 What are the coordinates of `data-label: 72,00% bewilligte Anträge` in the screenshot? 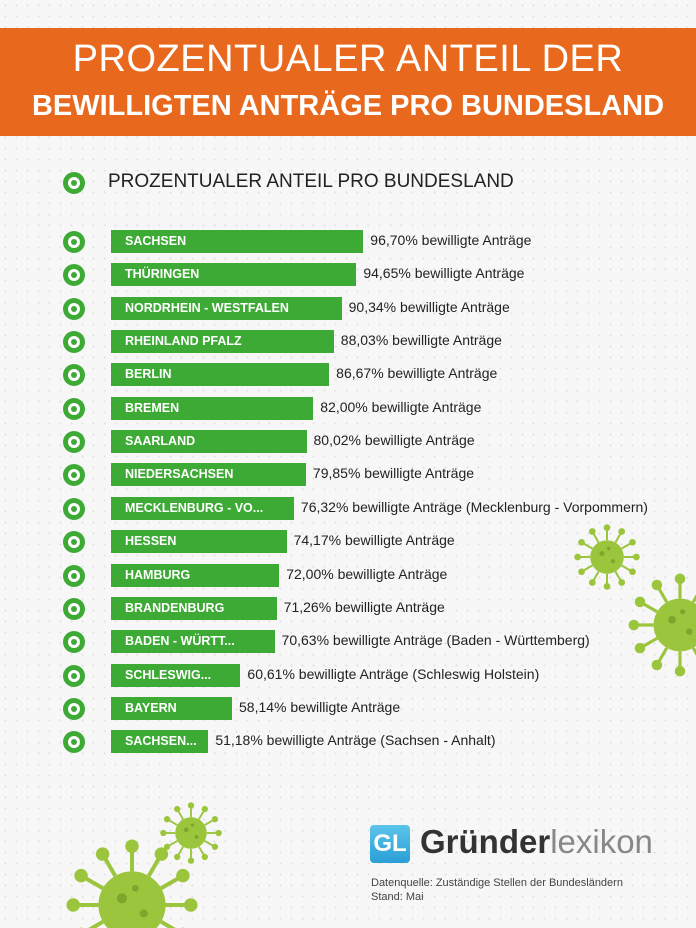 It's located at (367, 573).